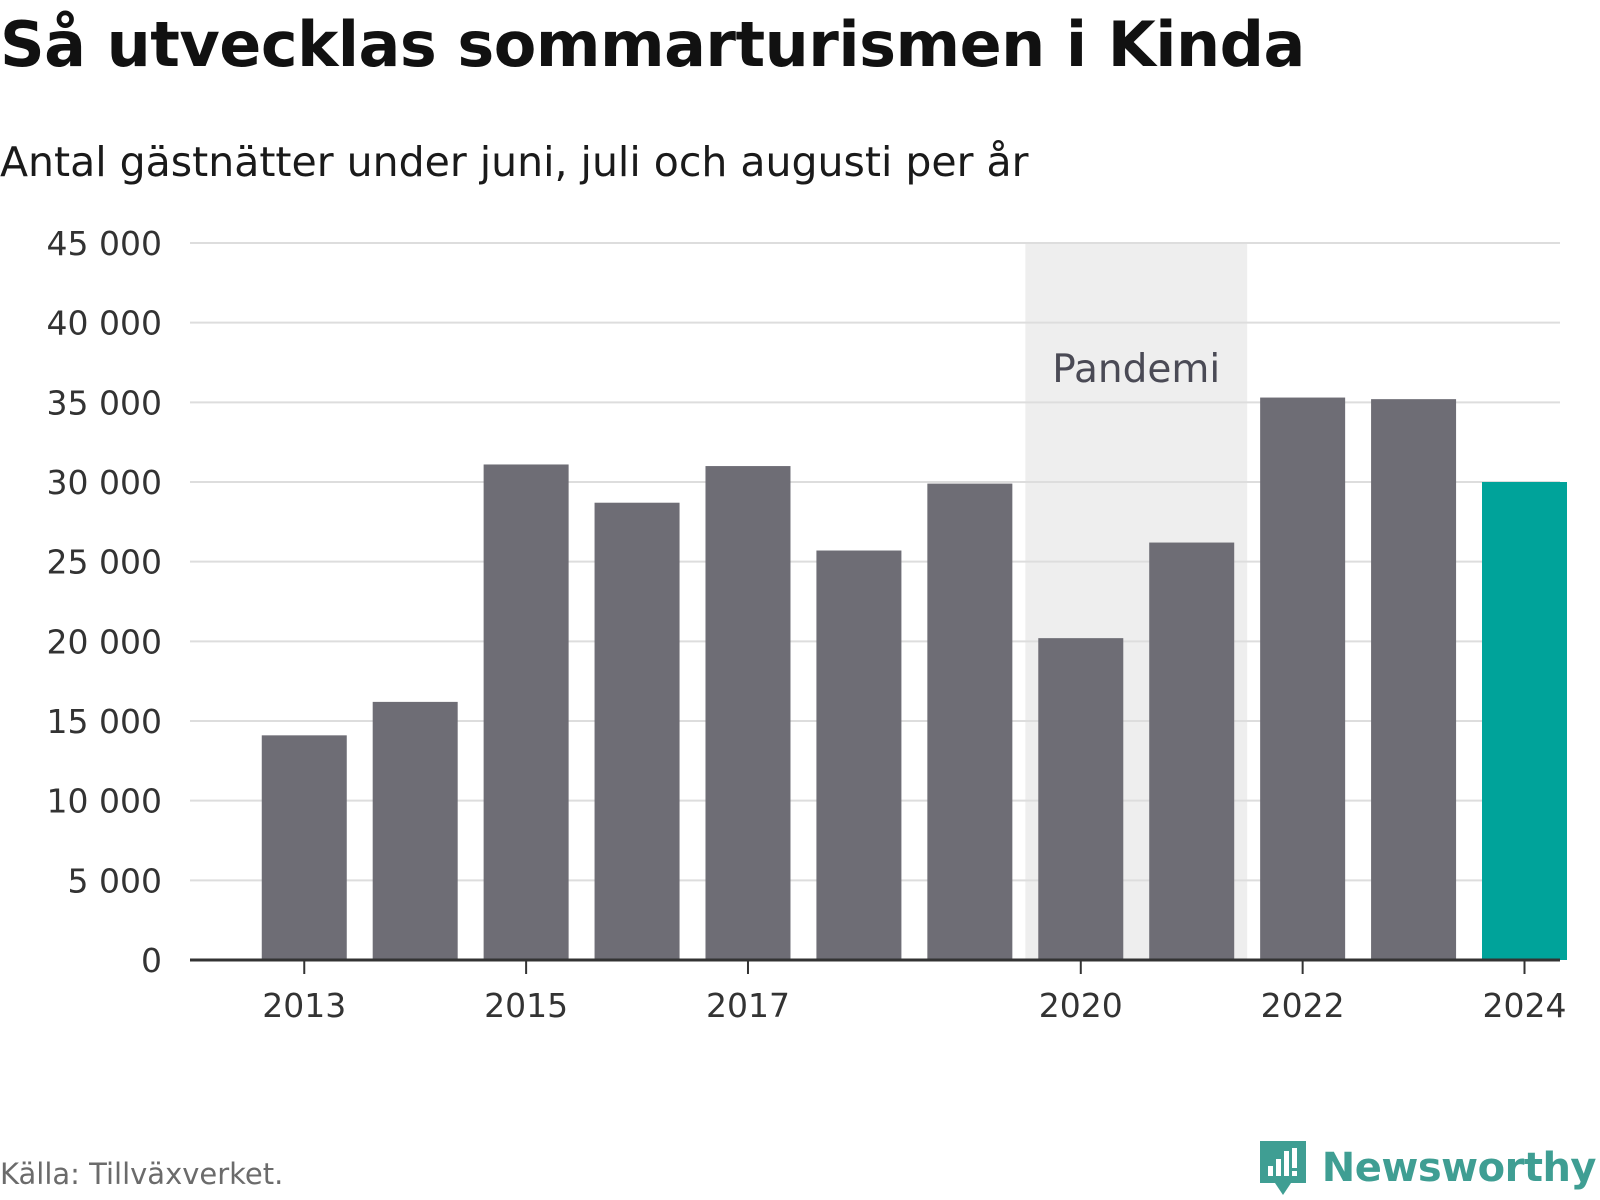 The height and width of the screenshot is (1200, 1600). I want to click on y-tick-label: 30 000, so click(104, 482).